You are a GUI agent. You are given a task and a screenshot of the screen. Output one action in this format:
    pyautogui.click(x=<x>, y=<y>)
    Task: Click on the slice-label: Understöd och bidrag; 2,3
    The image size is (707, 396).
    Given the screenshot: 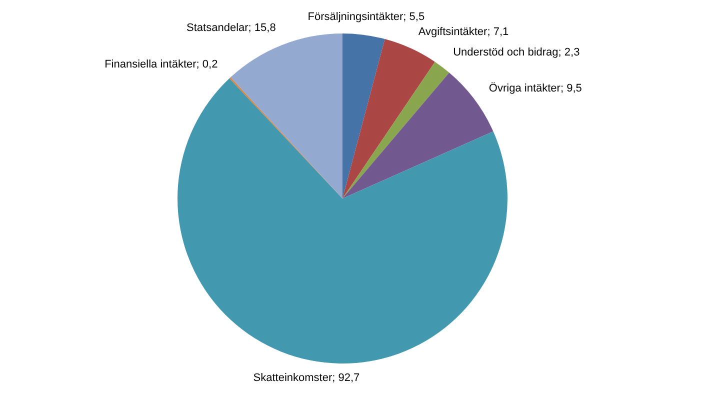 What is the action you would take?
    pyautogui.click(x=516, y=52)
    